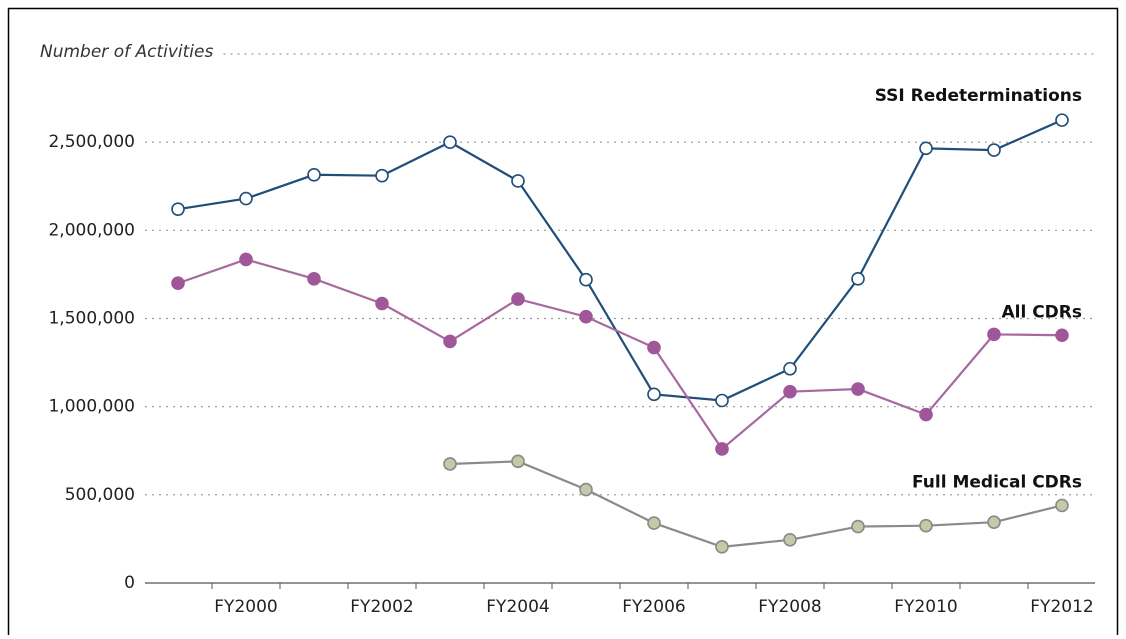  Describe the element at coordinates (517, 607) in the screenshot. I see `x-tick-label: FY2004` at that location.